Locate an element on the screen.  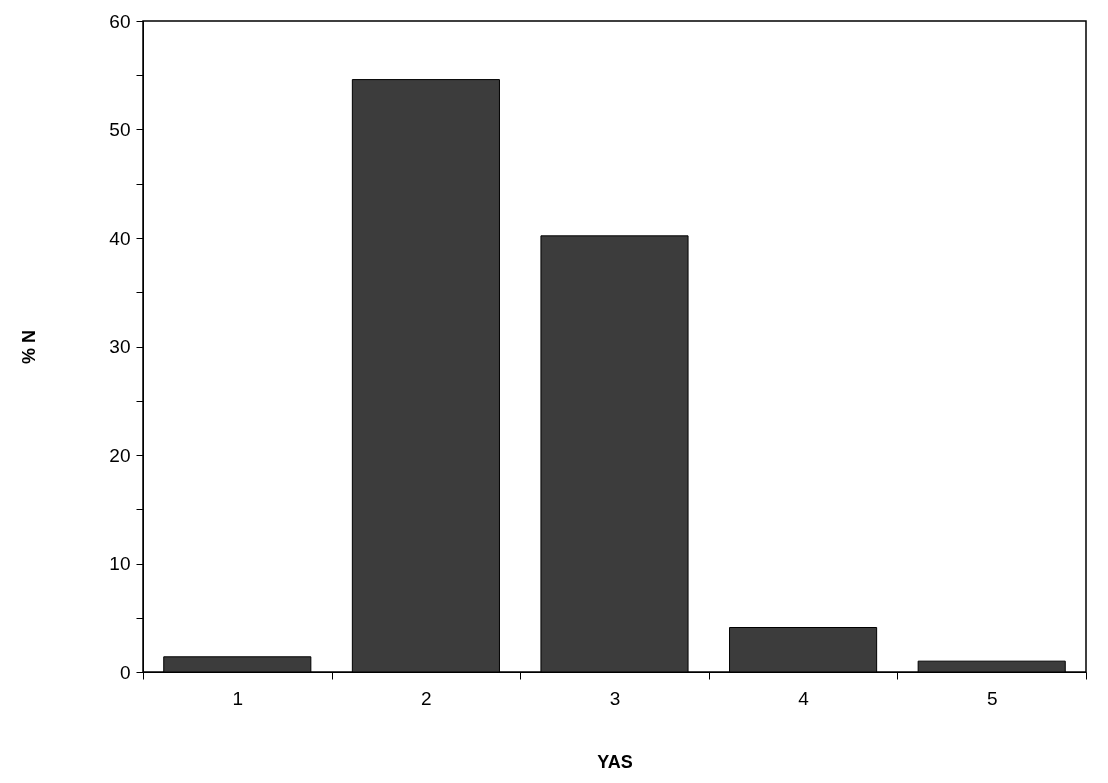
y-tick-label: 30 is located at coordinates (120, 346).